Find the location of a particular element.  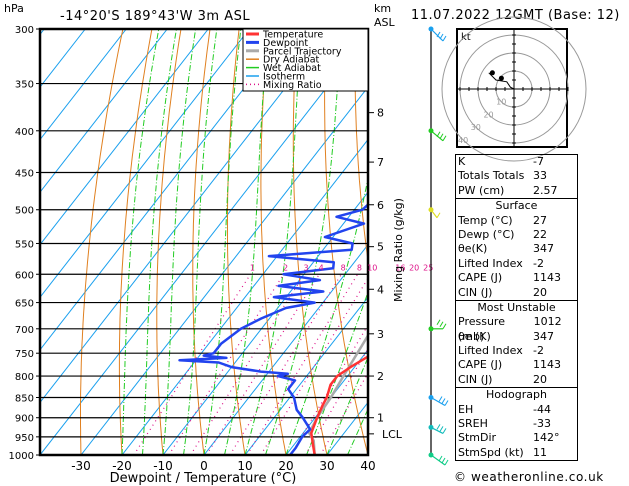

stat-value: -44 is located at coordinates (542, 409).